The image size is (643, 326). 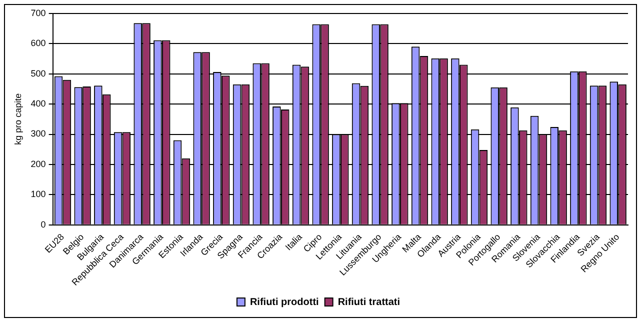 I want to click on legend-label: Rifiuti trattati, so click(x=369, y=302).